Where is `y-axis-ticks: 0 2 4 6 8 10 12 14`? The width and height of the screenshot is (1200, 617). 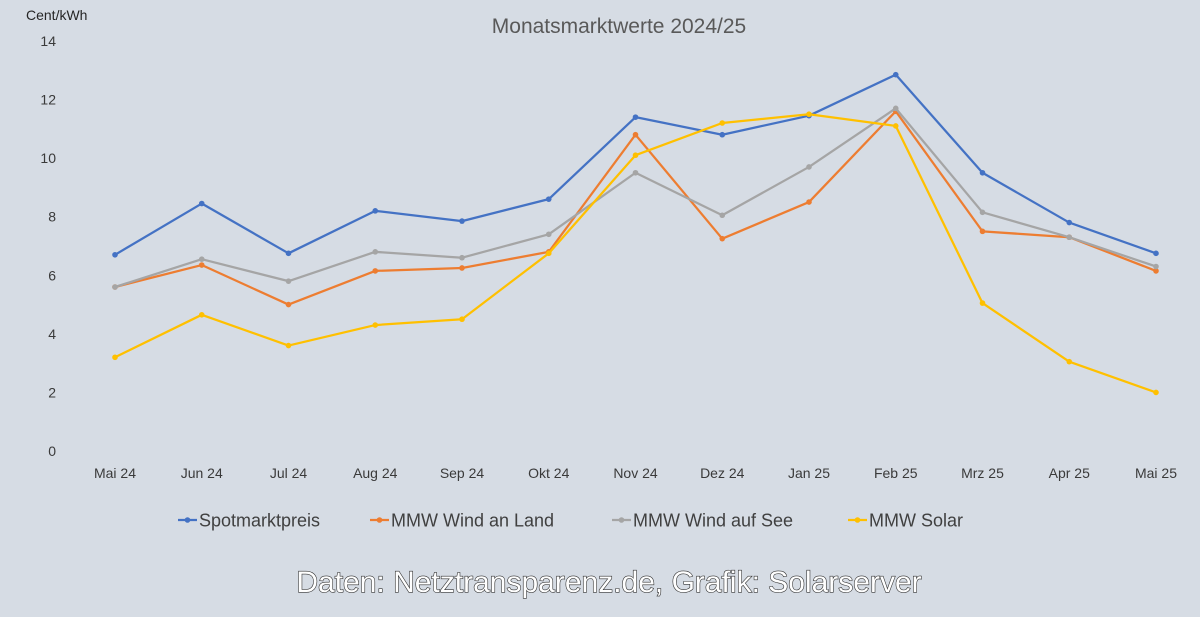 y-axis-ticks: 0 2 4 6 8 10 12 14 is located at coordinates (48, 246).